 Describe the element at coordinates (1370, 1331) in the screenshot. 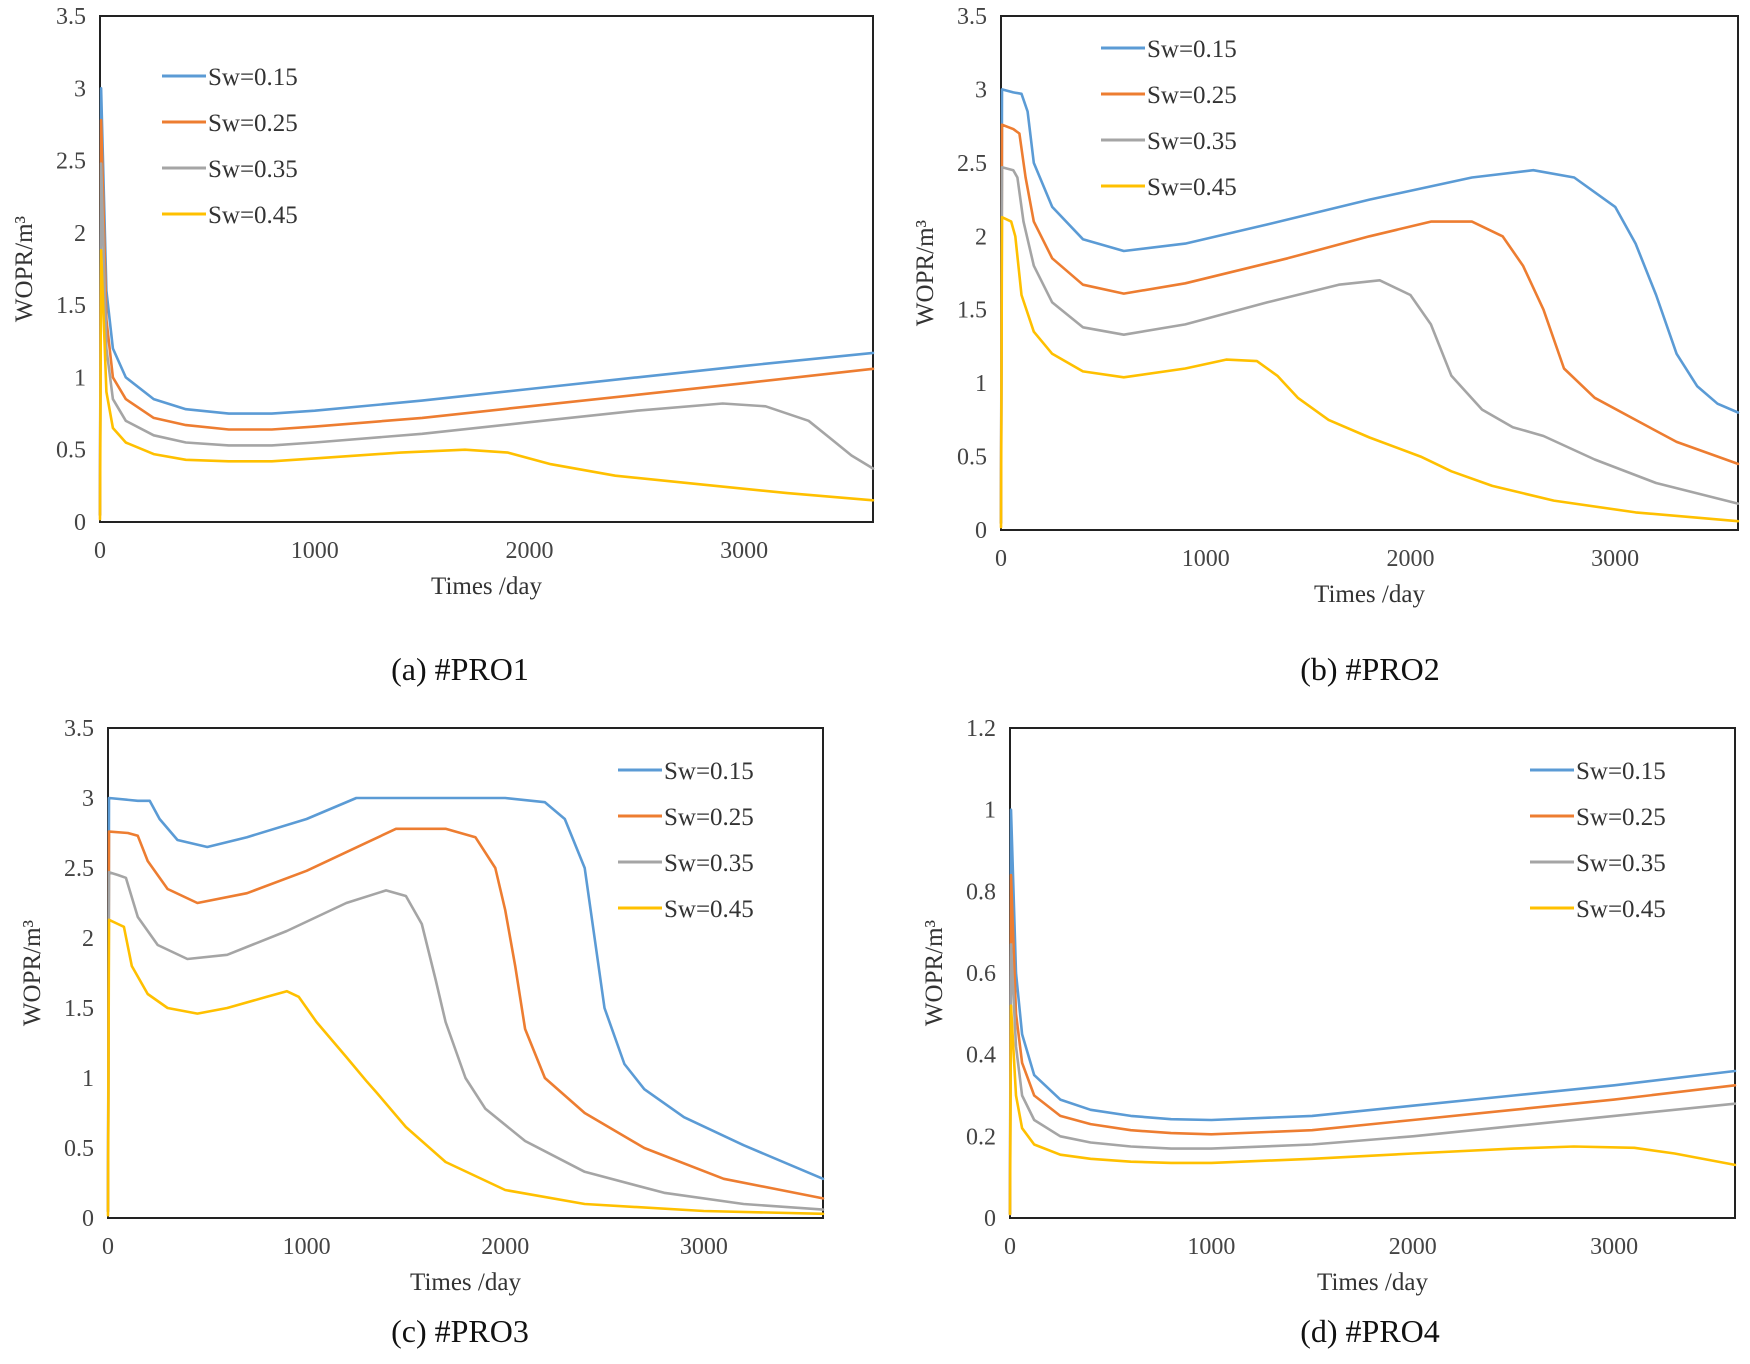

I see `panel-caption: (d) #PRO4` at that location.